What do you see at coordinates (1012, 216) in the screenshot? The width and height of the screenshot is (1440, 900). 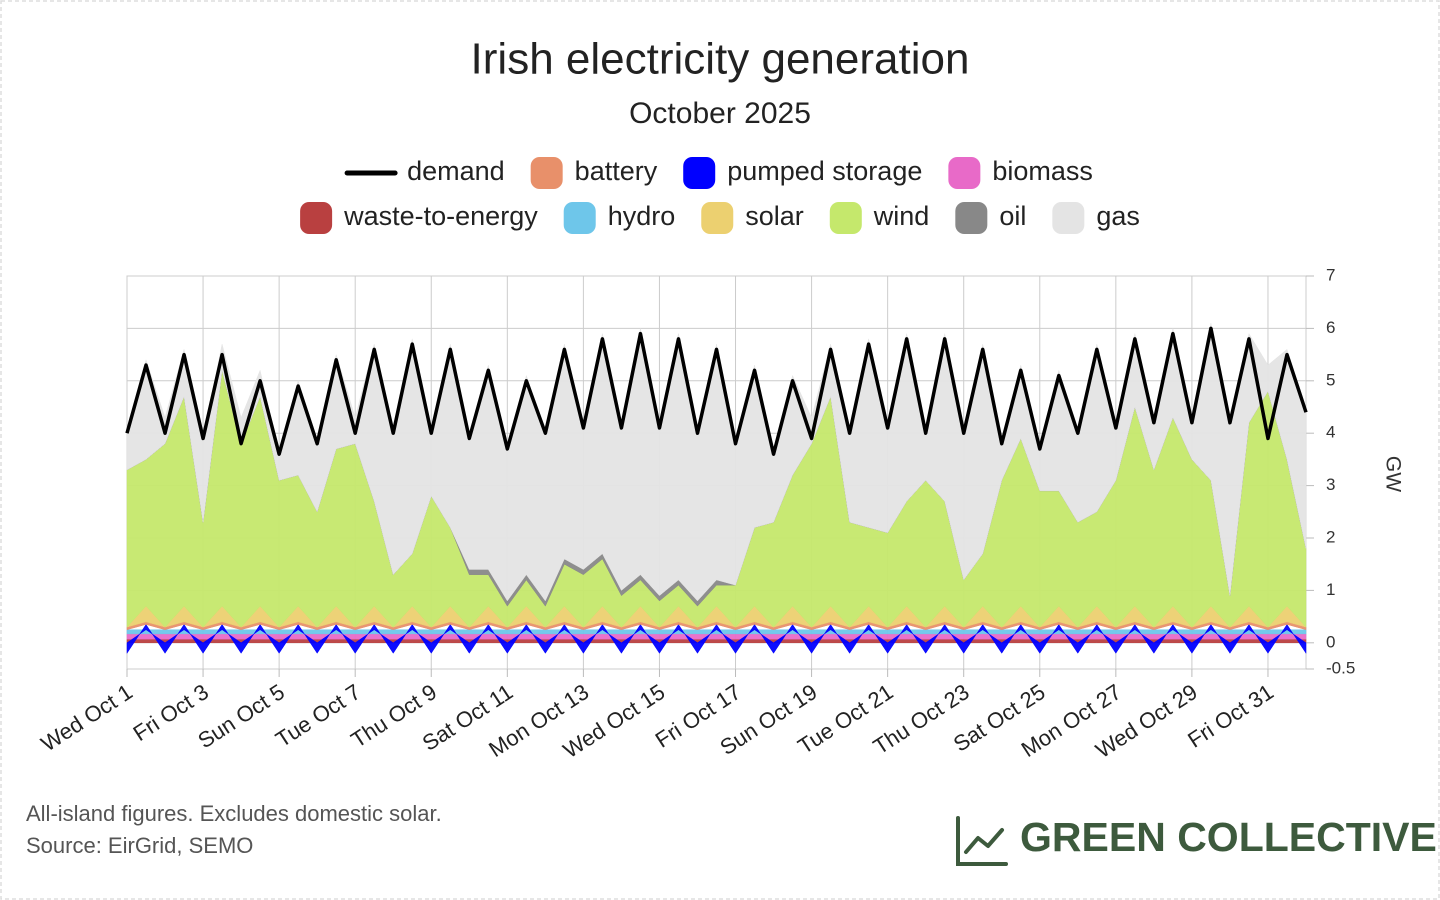 I see `legend-label: oil` at bounding box center [1012, 216].